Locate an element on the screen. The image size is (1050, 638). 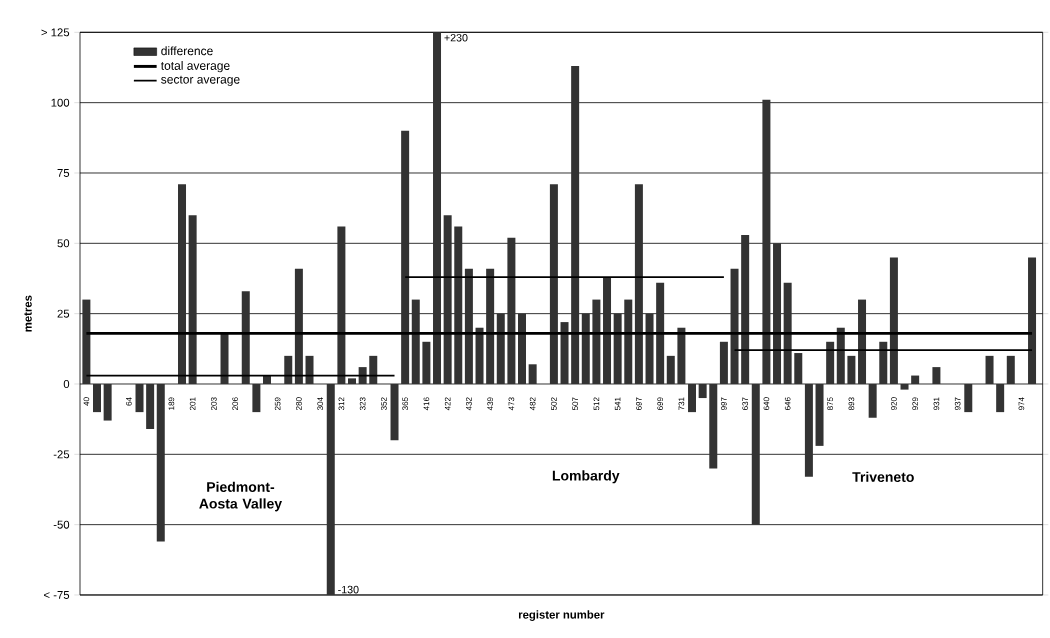
x-tick-label: 929 is located at coordinates (915, 404).